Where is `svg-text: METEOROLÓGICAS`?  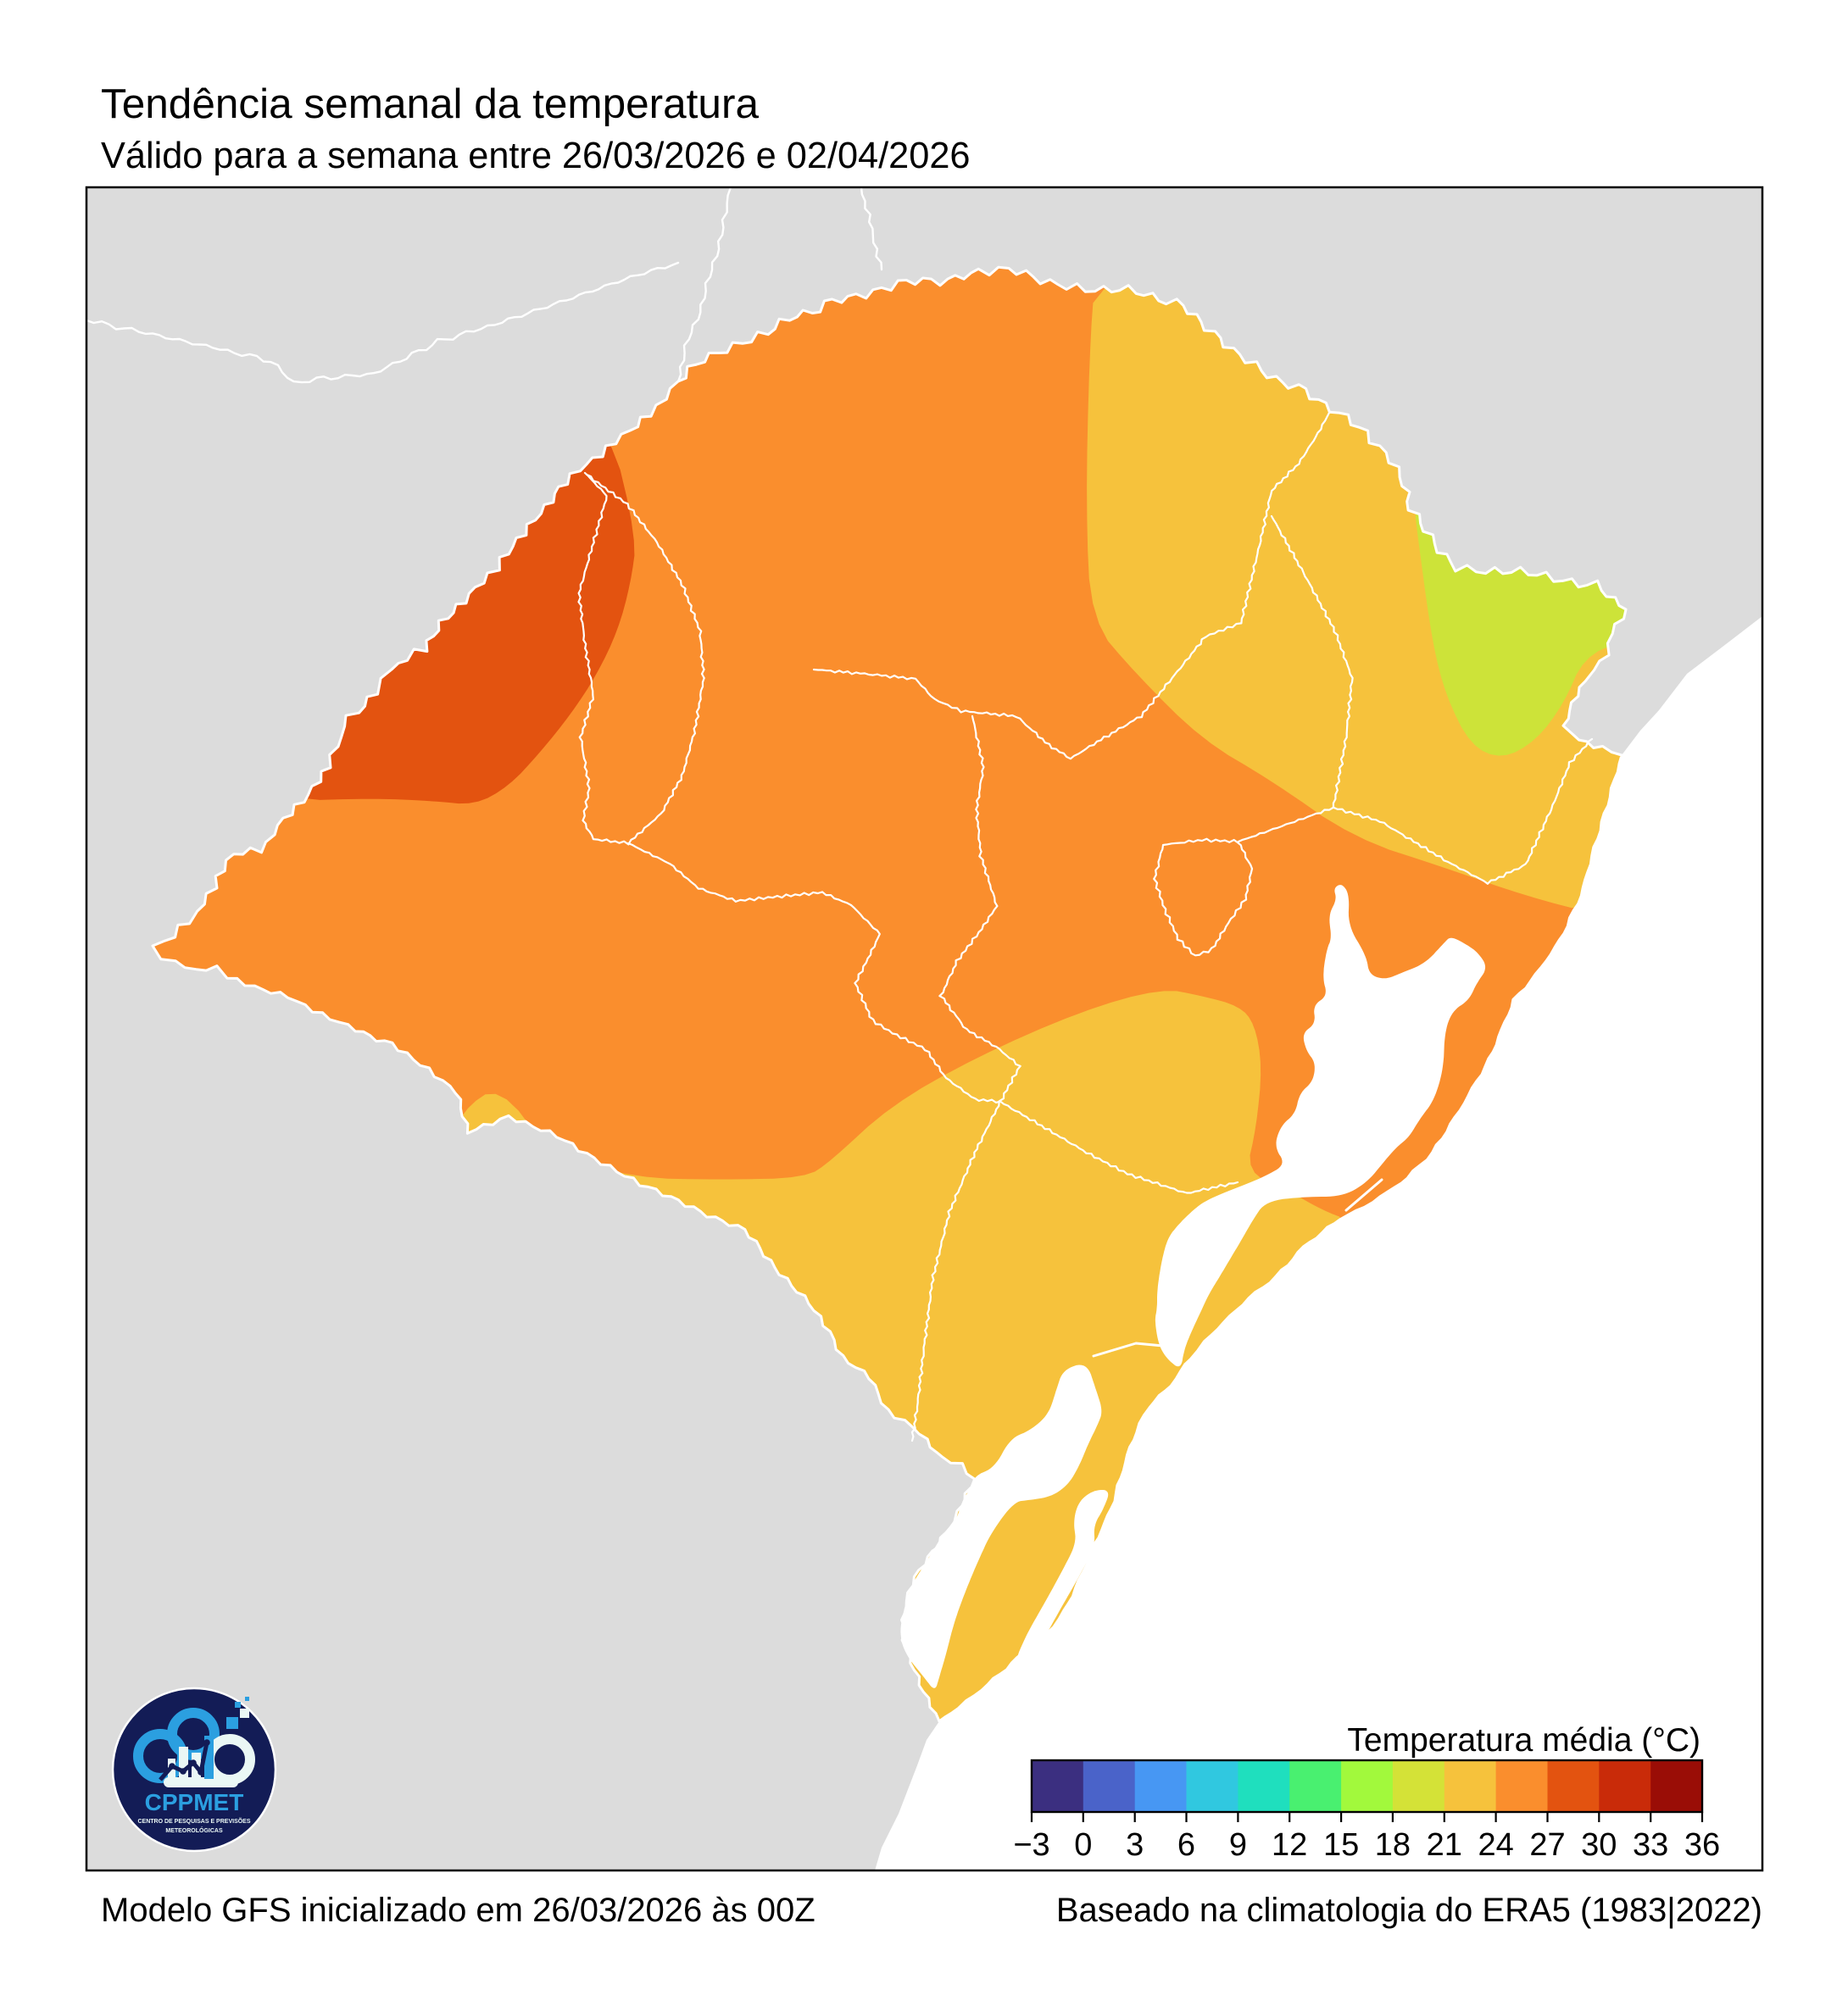
svg-text: METEOROLÓGICAS is located at coordinates (194, 1830).